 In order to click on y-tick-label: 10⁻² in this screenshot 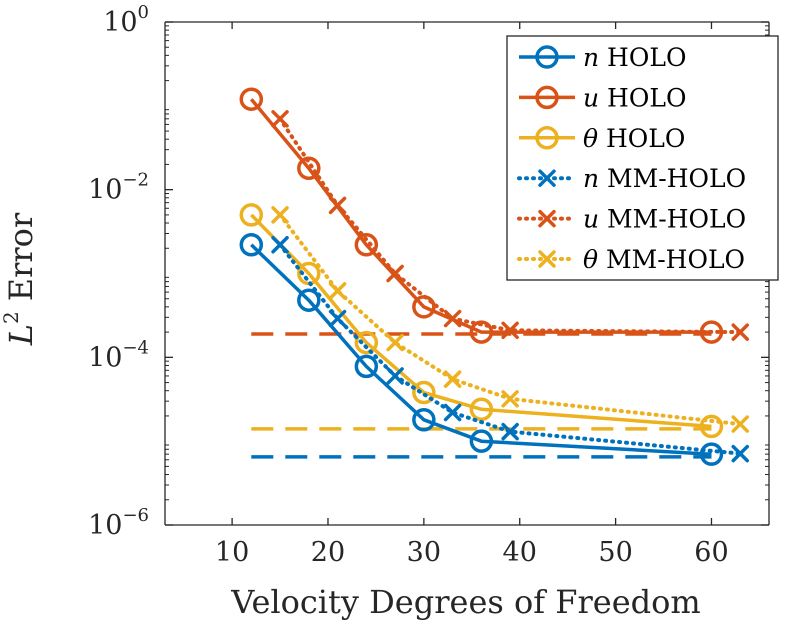, I will do `click(118, 188)`.